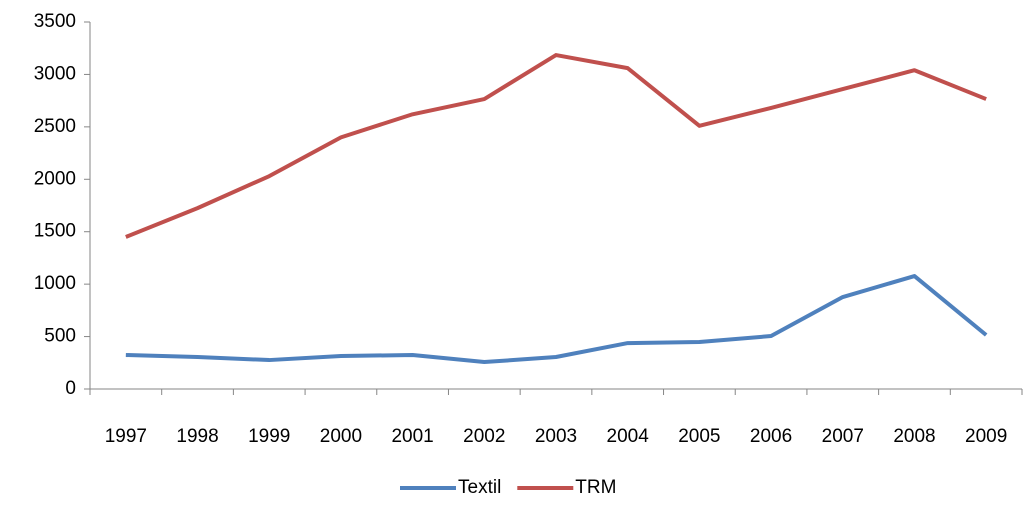 Image resolution: width=1025 pixels, height=509 pixels. What do you see at coordinates (55, 283) in the screenshot?
I see `y-tick-label: 1000` at bounding box center [55, 283].